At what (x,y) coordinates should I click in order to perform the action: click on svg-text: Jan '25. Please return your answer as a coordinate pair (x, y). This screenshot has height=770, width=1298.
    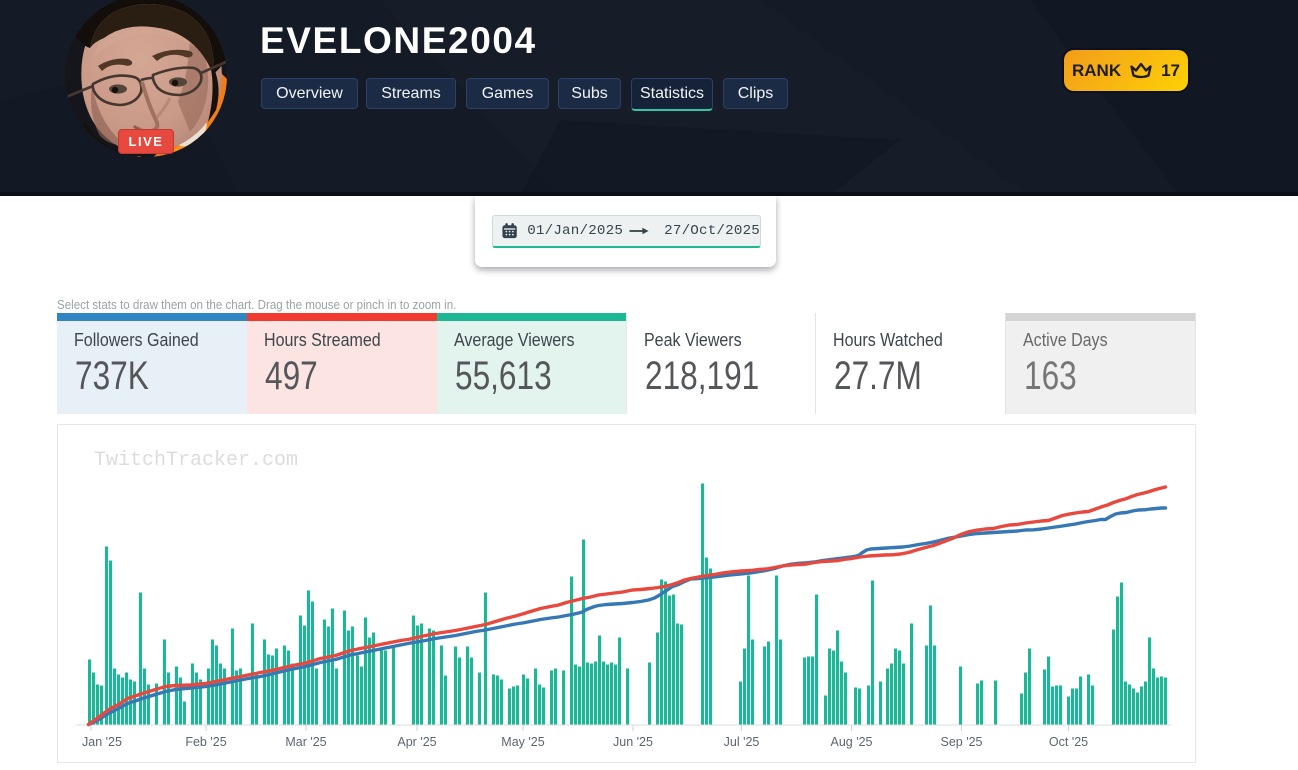
    Looking at the image, I should click on (102, 742).